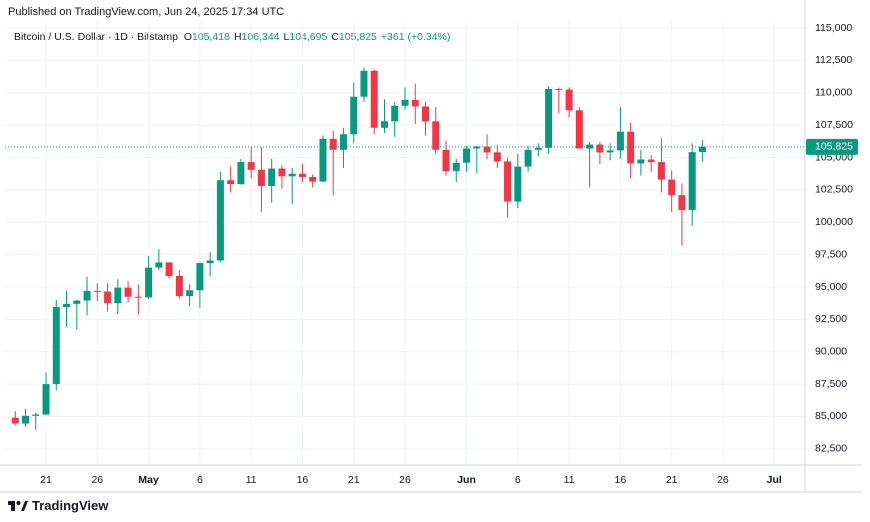 Image resolution: width=870 pixels, height=522 pixels. Describe the element at coordinates (831, 384) in the screenshot. I see `y-tick-label: 87,500` at that location.